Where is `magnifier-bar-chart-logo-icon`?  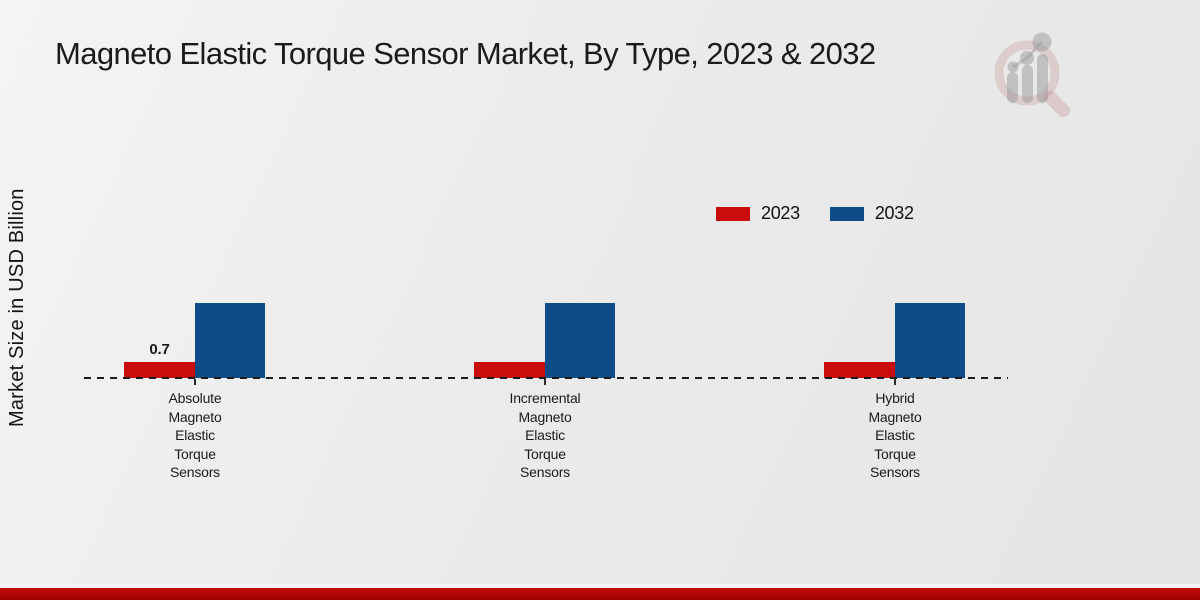
magnifier-bar-chart-logo-icon is located at coordinates (1038, 76).